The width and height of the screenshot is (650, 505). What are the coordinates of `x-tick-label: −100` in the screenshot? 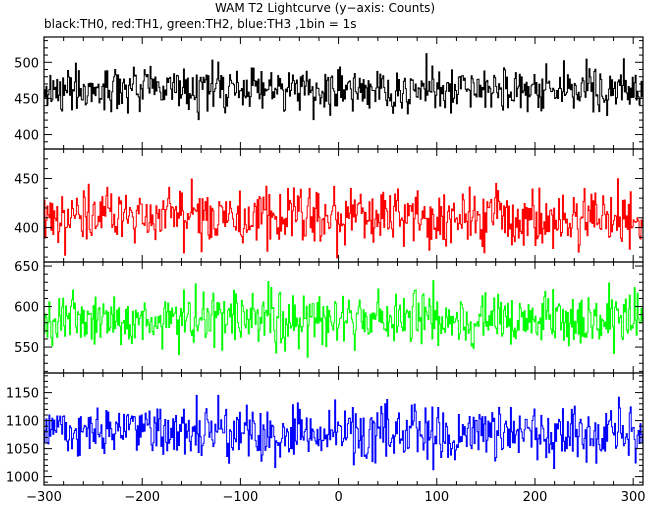 It's located at (241, 497).